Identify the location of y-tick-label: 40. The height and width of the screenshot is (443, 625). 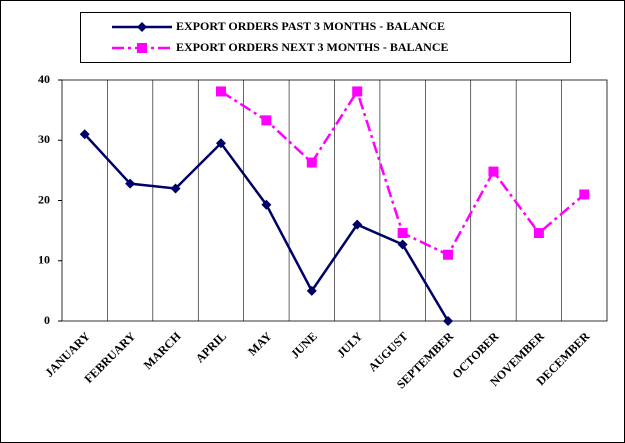
(44, 79).